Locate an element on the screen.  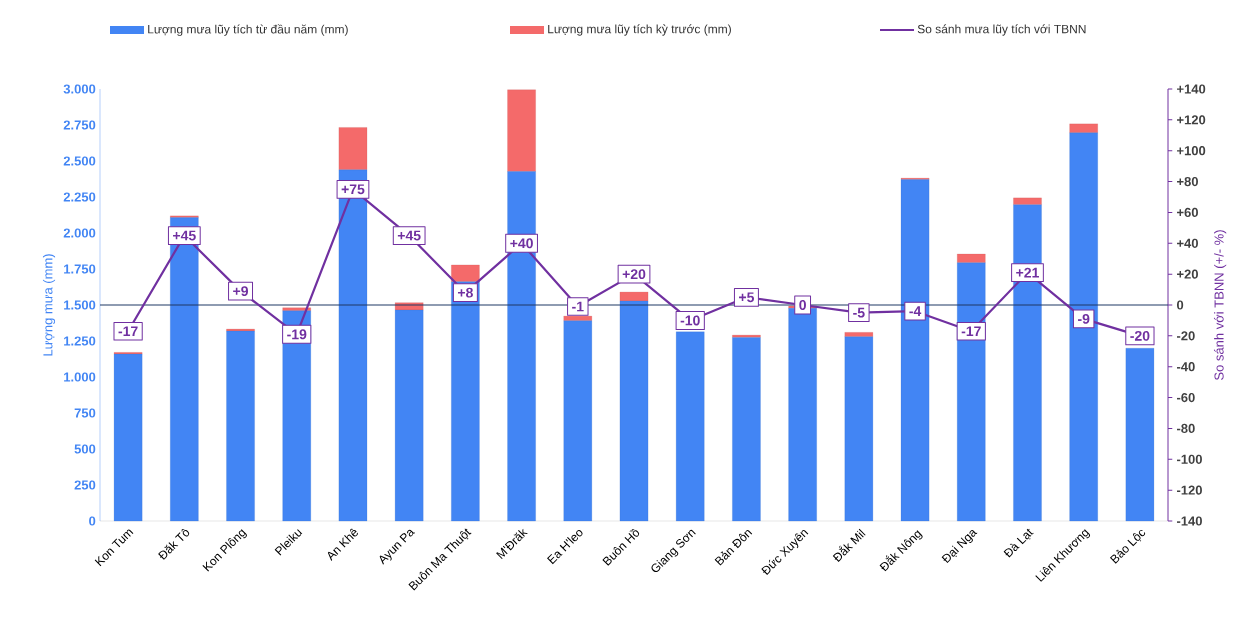
y2-tick-label: -120 is located at coordinates (1189, 490).